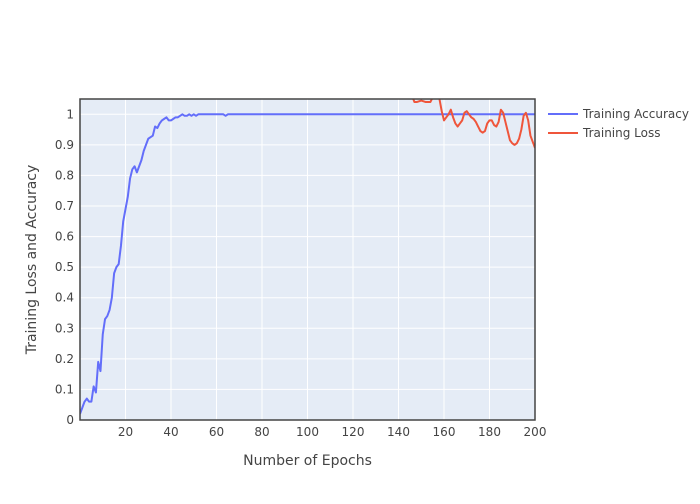  I want to click on legend: Training Accuracy Training Loss, so click(618, 123).